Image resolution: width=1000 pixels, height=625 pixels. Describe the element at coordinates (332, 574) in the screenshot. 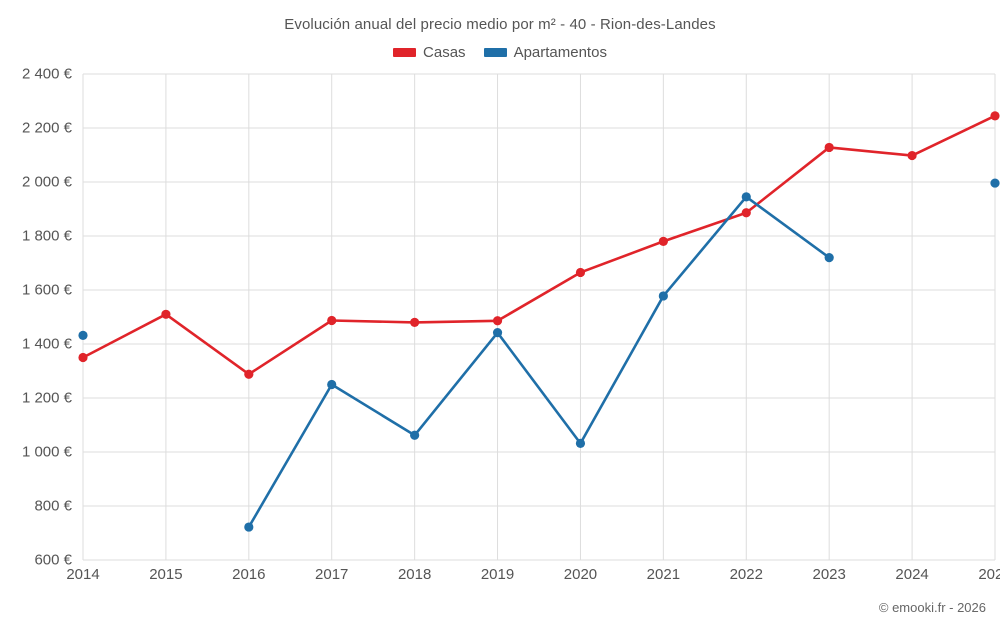

I see `x-axis-tick-label: 2017` at that location.